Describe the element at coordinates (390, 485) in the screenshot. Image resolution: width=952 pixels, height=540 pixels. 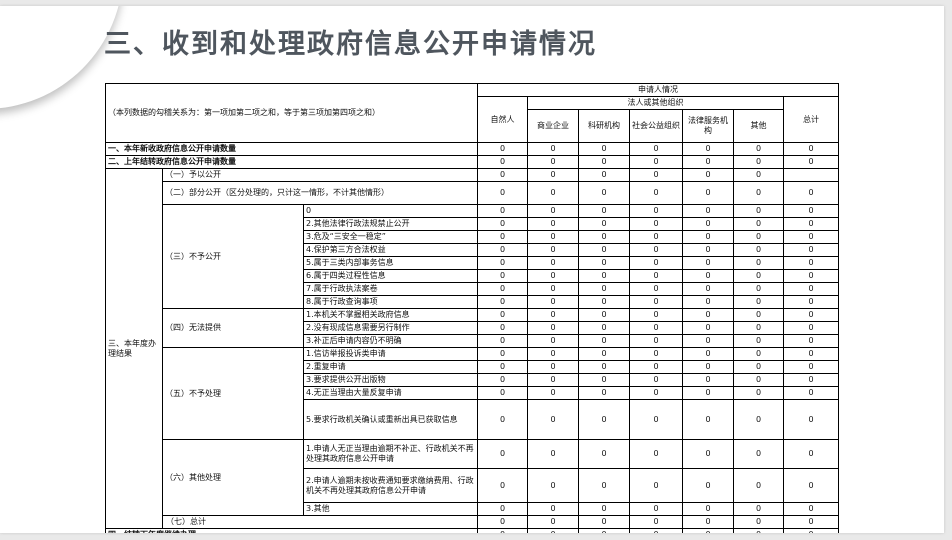
I see `sub-item-label: 2.申请人逾期未按收费通知要求缴纳费用、行政机关不再处理其政府信息公开申请` at that location.